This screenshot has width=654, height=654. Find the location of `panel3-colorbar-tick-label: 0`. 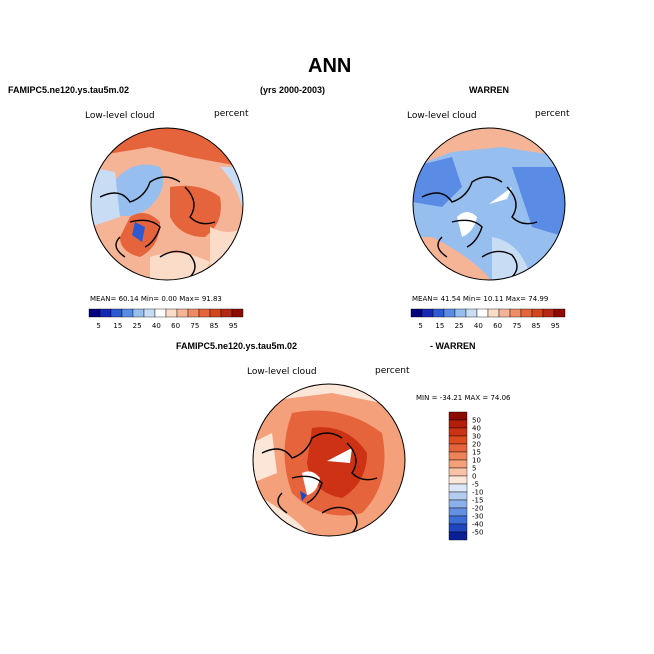

panel3-colorbar-tick-label: 0 is located at coordinates (474, 477).